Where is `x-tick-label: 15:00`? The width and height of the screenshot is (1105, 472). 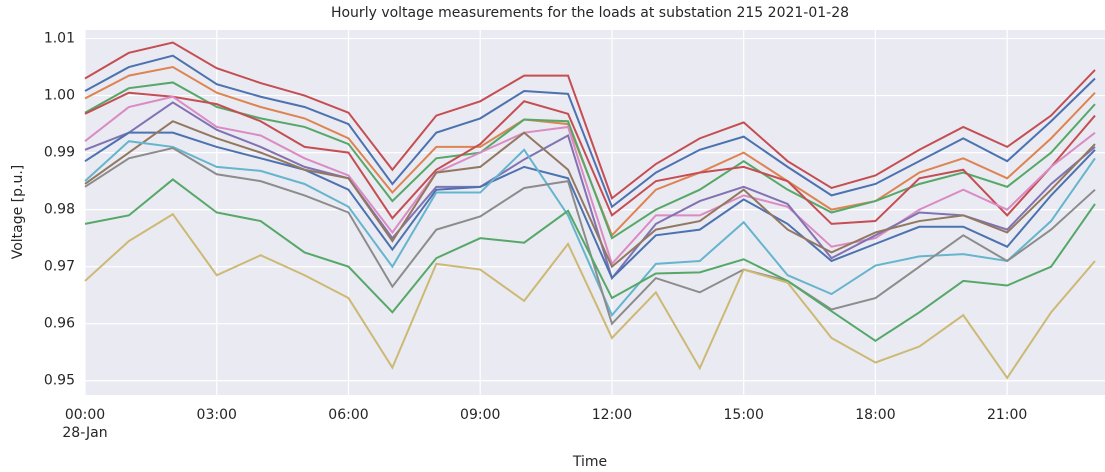
x-tick-label: 15:00 is located at coordinates (744, 415).